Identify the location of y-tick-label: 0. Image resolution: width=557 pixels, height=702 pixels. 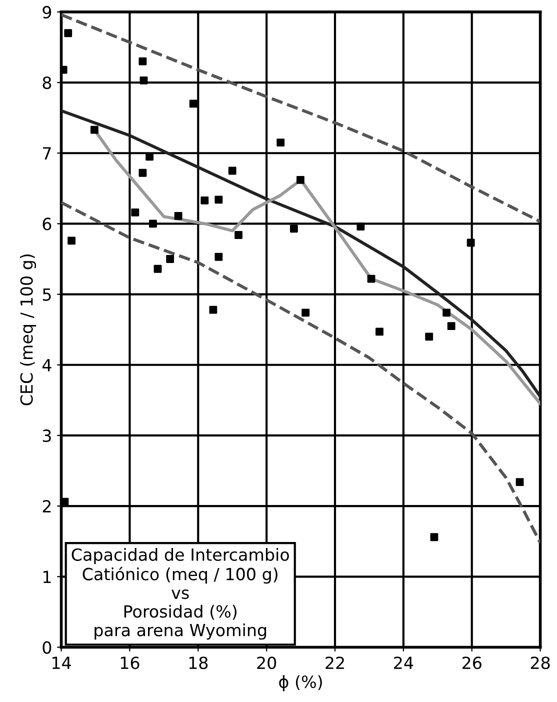
(47, 647).